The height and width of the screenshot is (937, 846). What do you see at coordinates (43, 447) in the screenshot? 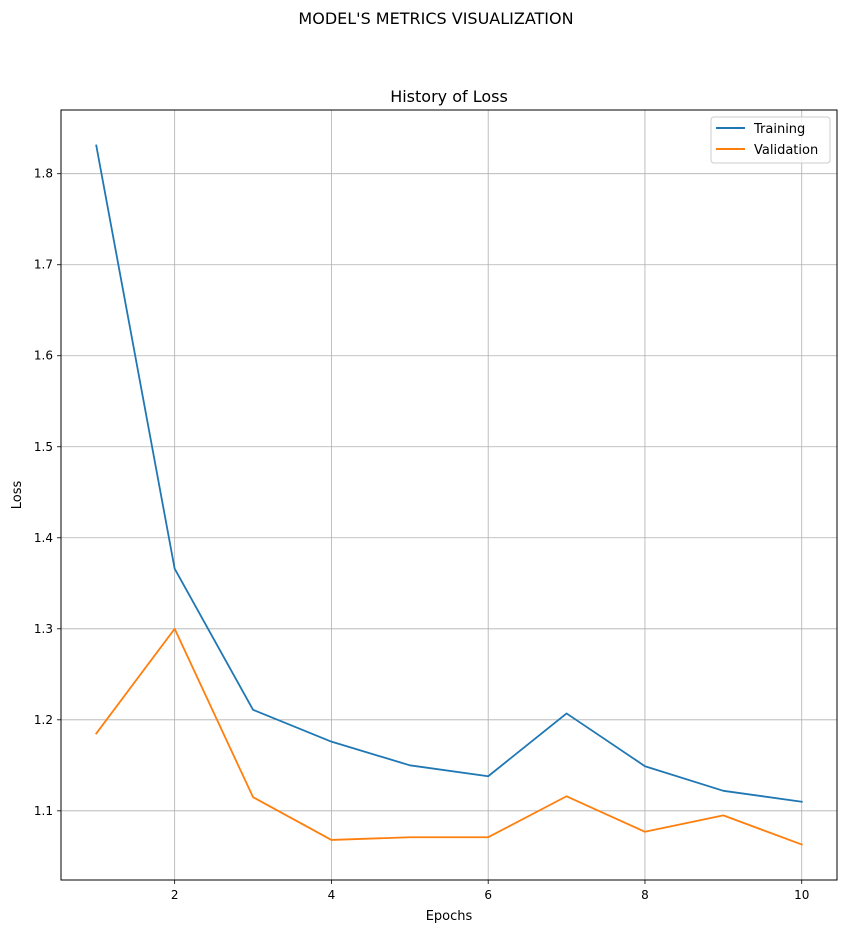
I see `y-tick-label: 1.5` at bounding box center [43, 447].